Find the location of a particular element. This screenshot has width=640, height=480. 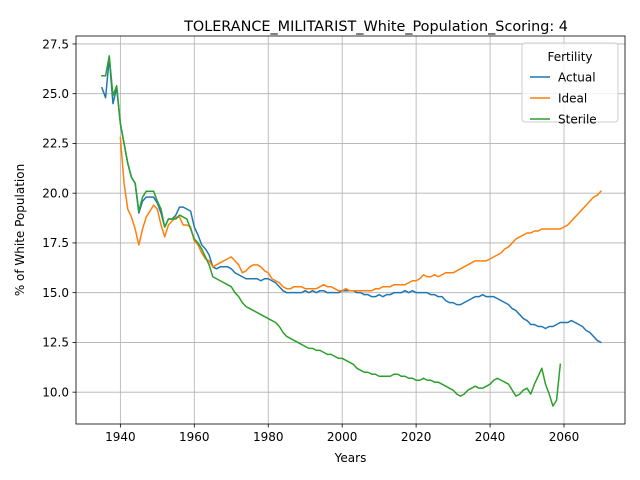

x-tick-label: 1980 is located at coordinates (268, 437).